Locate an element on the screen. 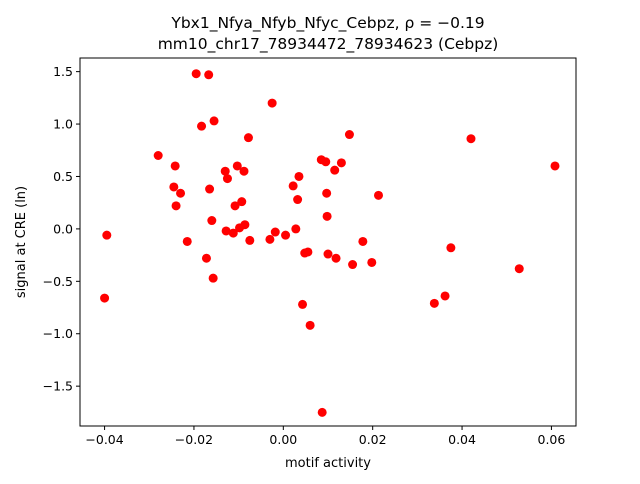  y-axis-ticks: −1.5 −1.0 −0.5 0.0 0.5 1.0 1.5 is located at coordinates (61, 229).